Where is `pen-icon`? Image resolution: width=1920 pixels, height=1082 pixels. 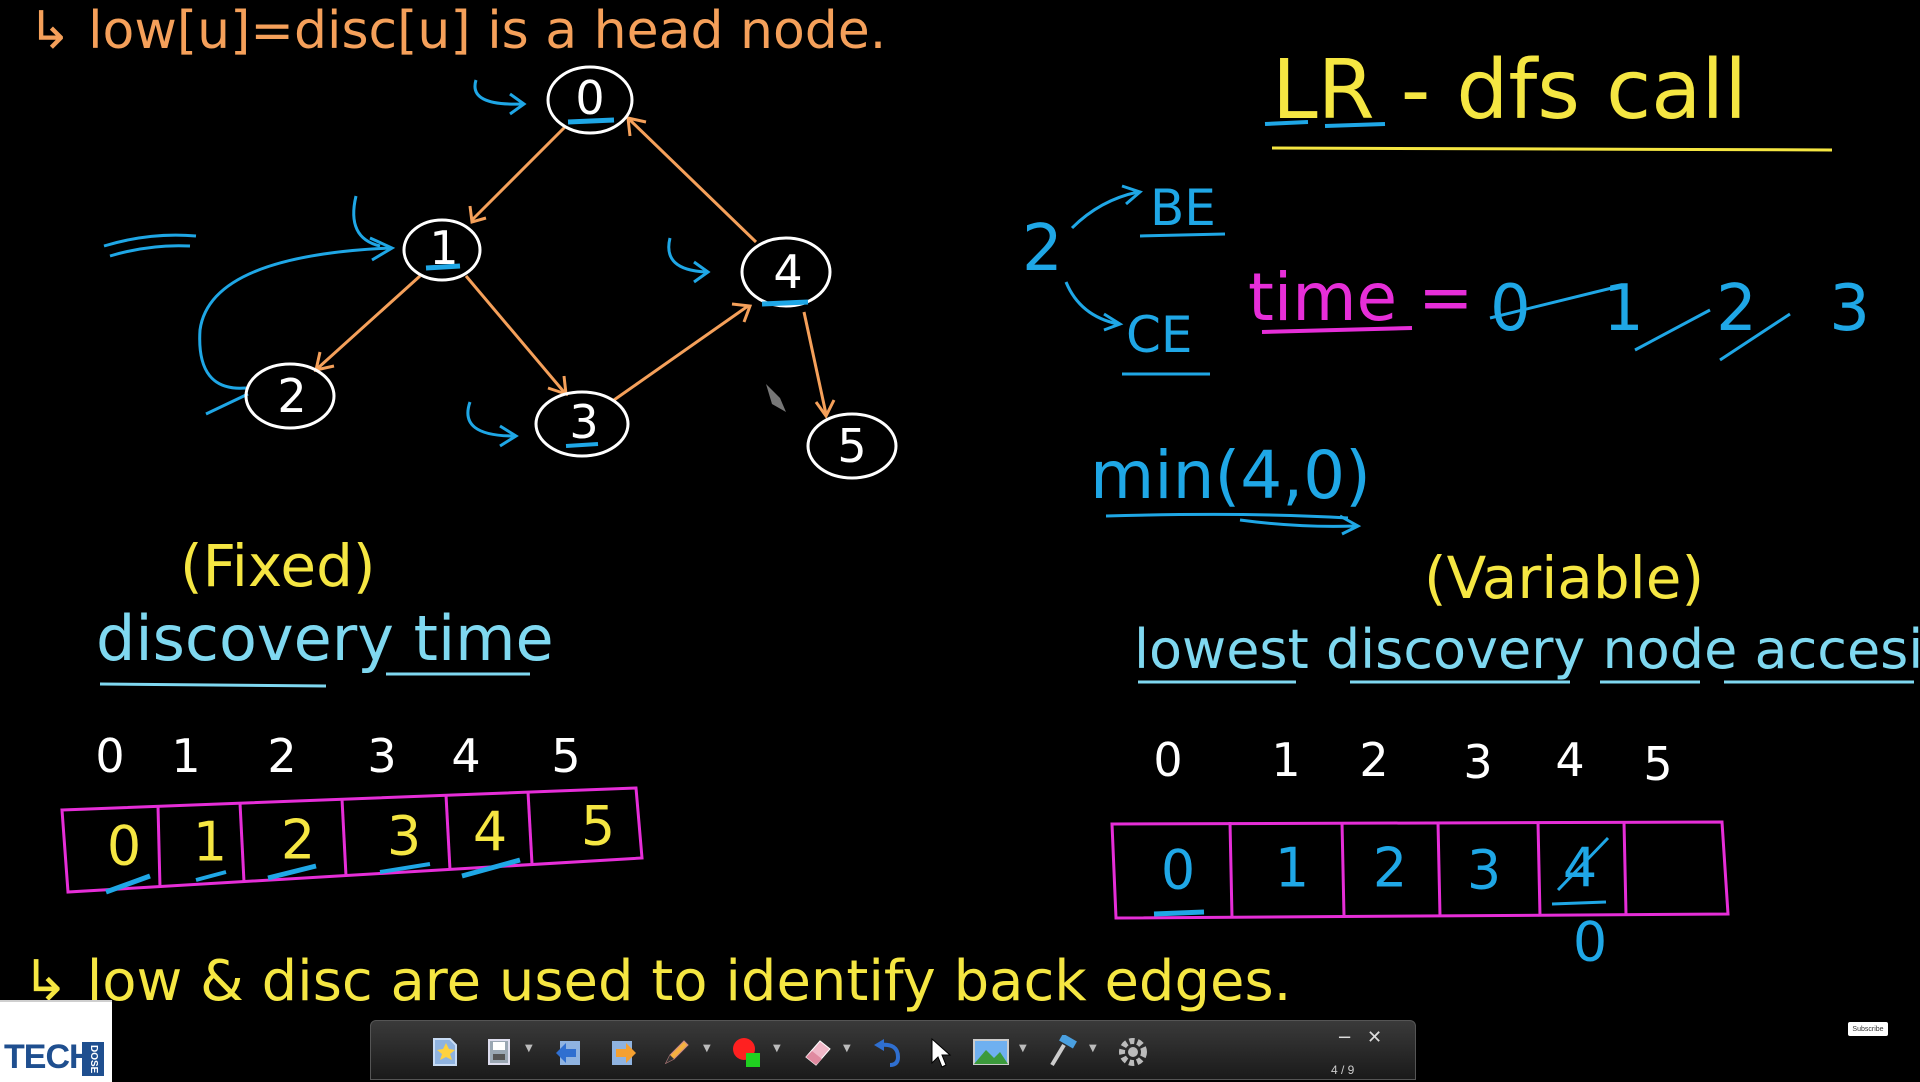
pen-icon is located at coordinates (677, 1052).